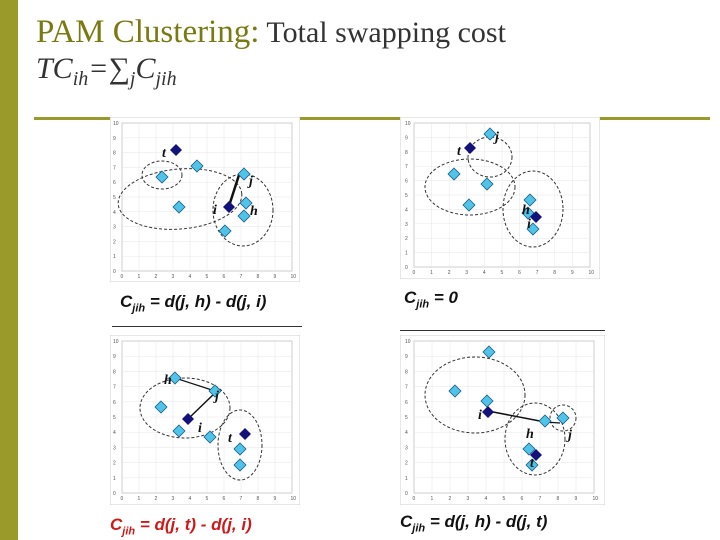 The width and height of the screenshot is (720, 540). I want to click on case-panel-2: 0 10 1 9 2 8 3 7 4 6 5 5 6 4 7 3 8 2 9 1 10 0 t i j h, so click(500, 198).